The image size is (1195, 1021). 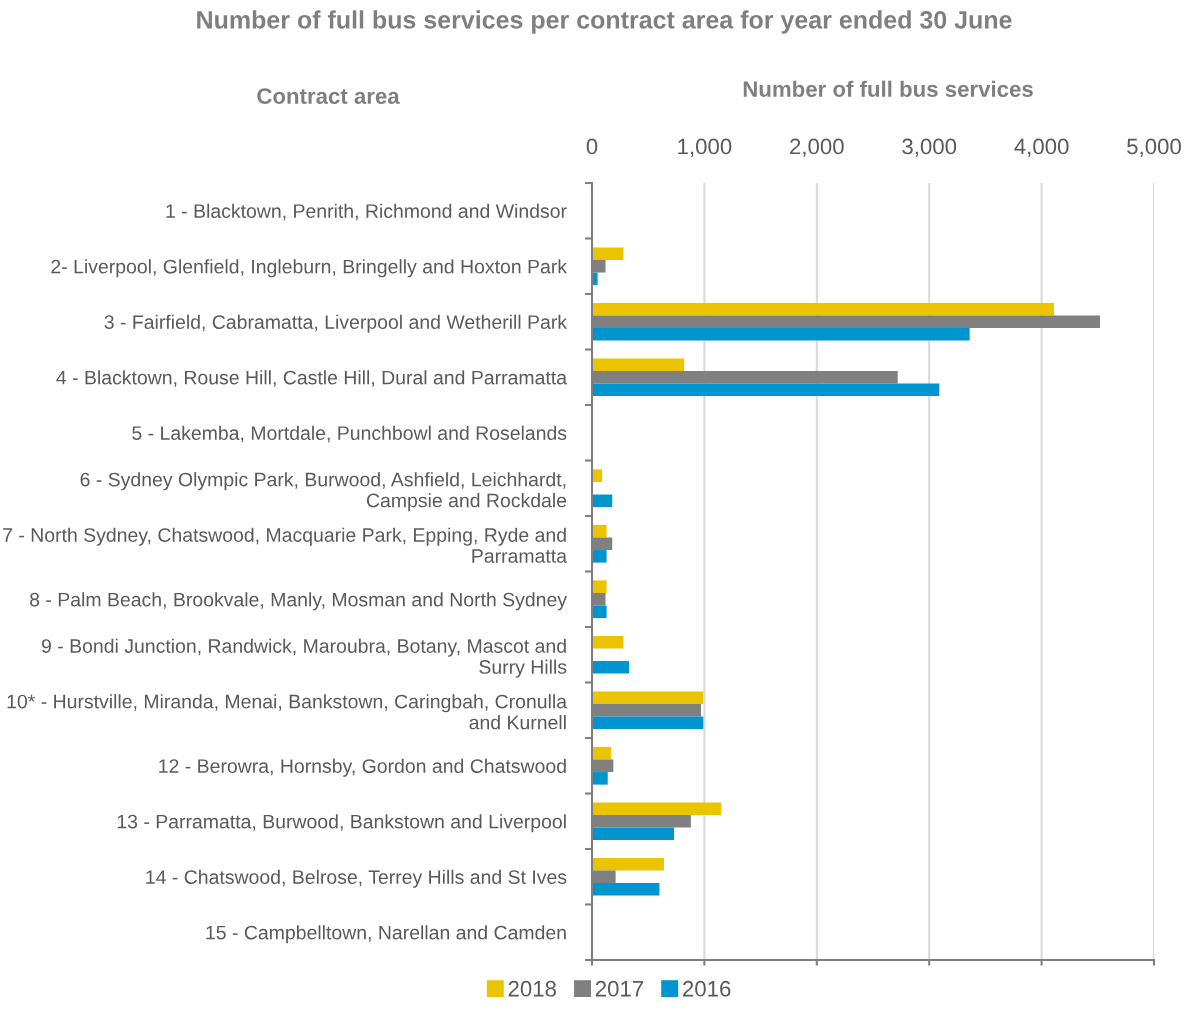 What do you see at coordinates (298, 601) in the screenshot?
I see `y-tick-label: 8 - Palm Beach, Brookvale, Manly, Mosman and North Sydney` at bounding box center [298, 601].